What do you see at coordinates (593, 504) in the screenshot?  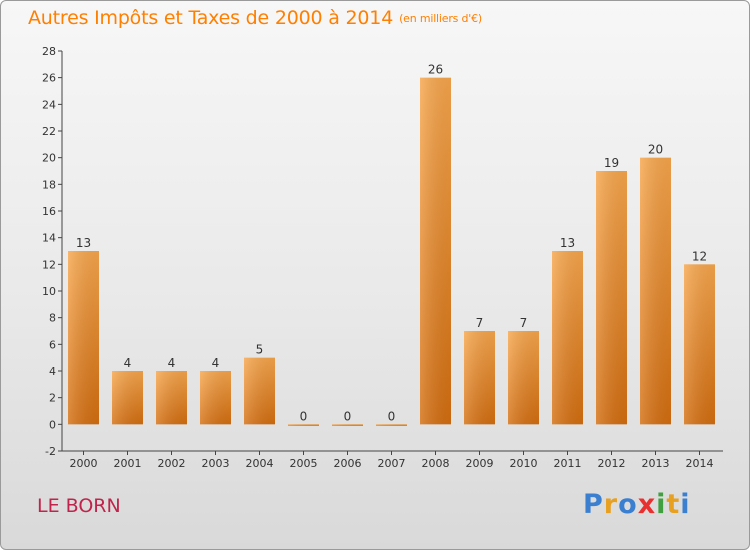 I see `logo-letter: P` at bounding box center [593, 504].